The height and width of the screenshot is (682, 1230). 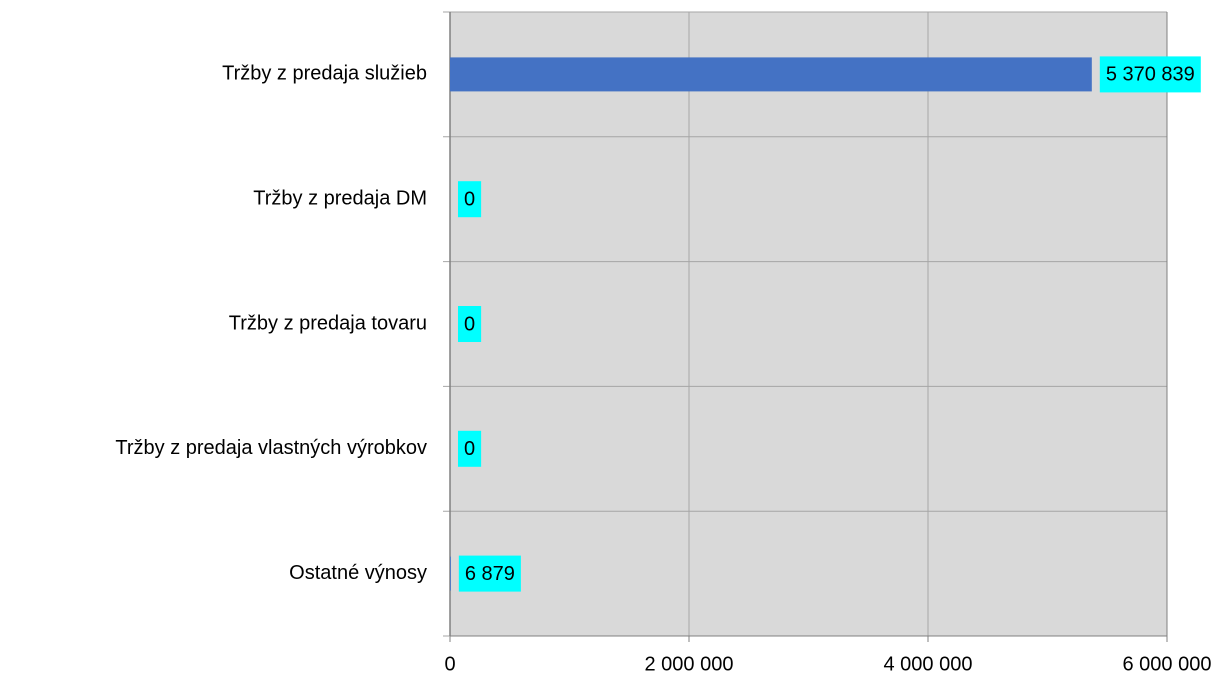 What do you see at coordinates (328, 323) in the screenshot?
I see `y-tick-label: Tržby z predaja tovaru` at bounding box center [328, 323].